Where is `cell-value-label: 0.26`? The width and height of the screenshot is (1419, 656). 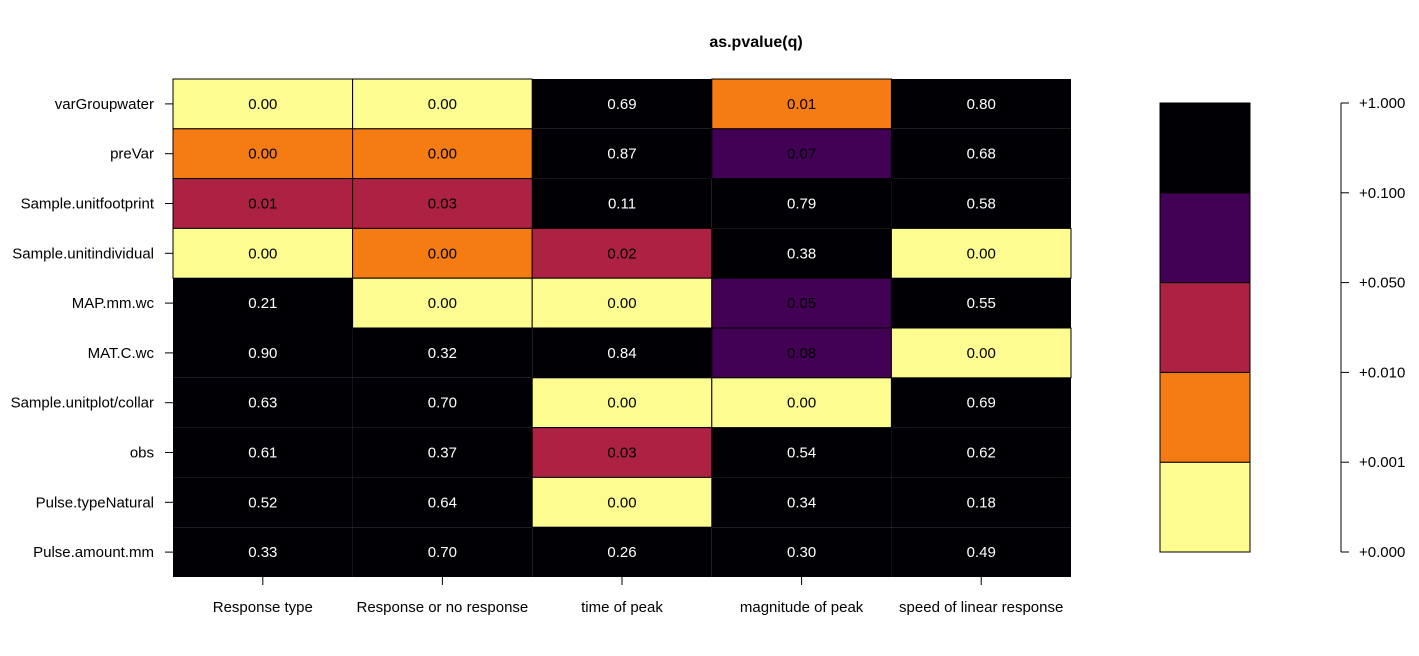 cell-value-label: 0.26 is located at coordinates (621, 552).